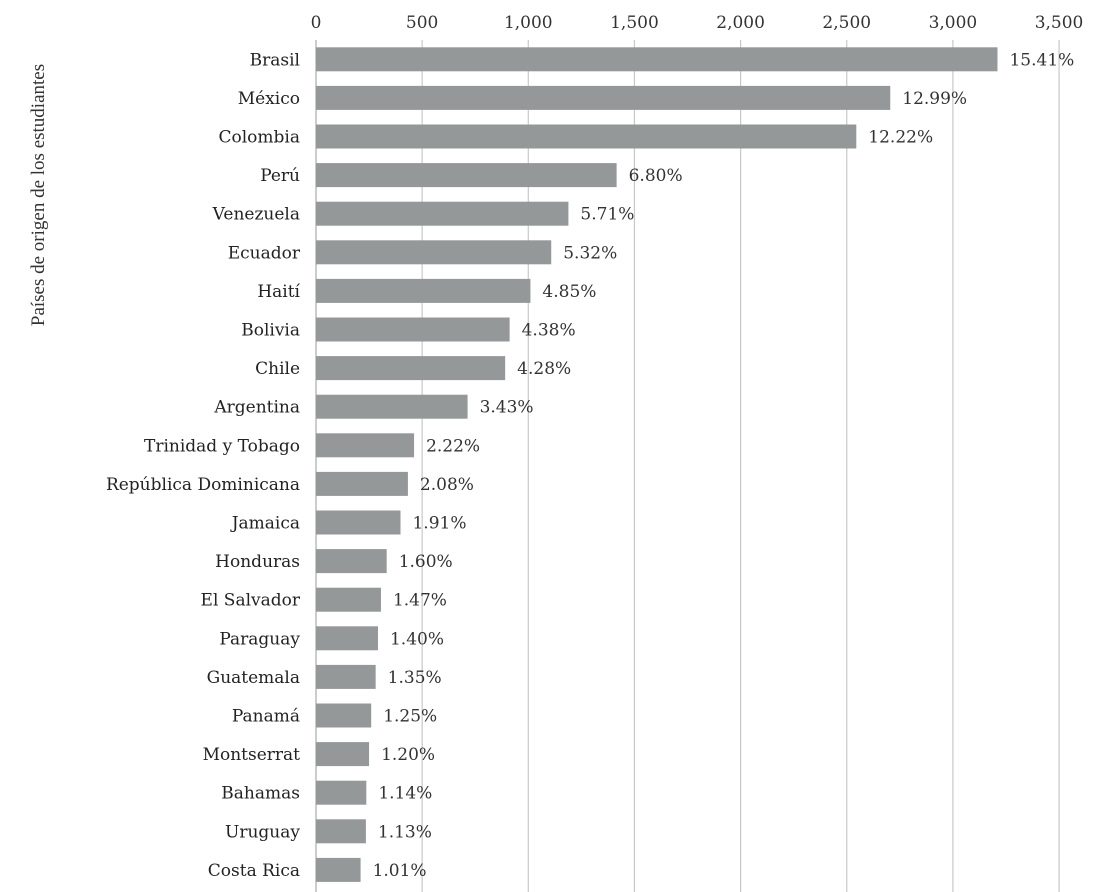  Describe the element at coordinates (203, 485) in the screenshot. I see `category-label: República Dominicana` at that location.